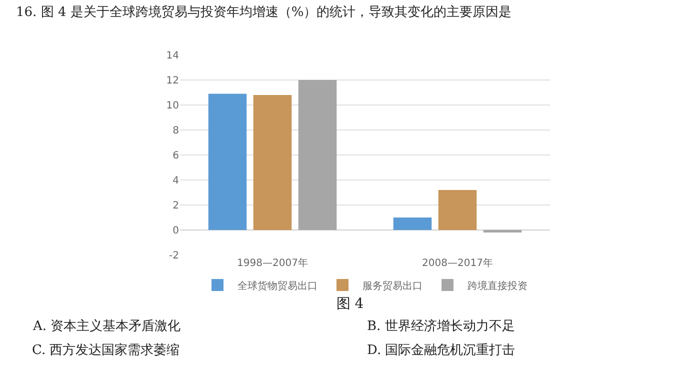  I want to click on text: B. 世界经济增长动力不足, so click(441, 326).